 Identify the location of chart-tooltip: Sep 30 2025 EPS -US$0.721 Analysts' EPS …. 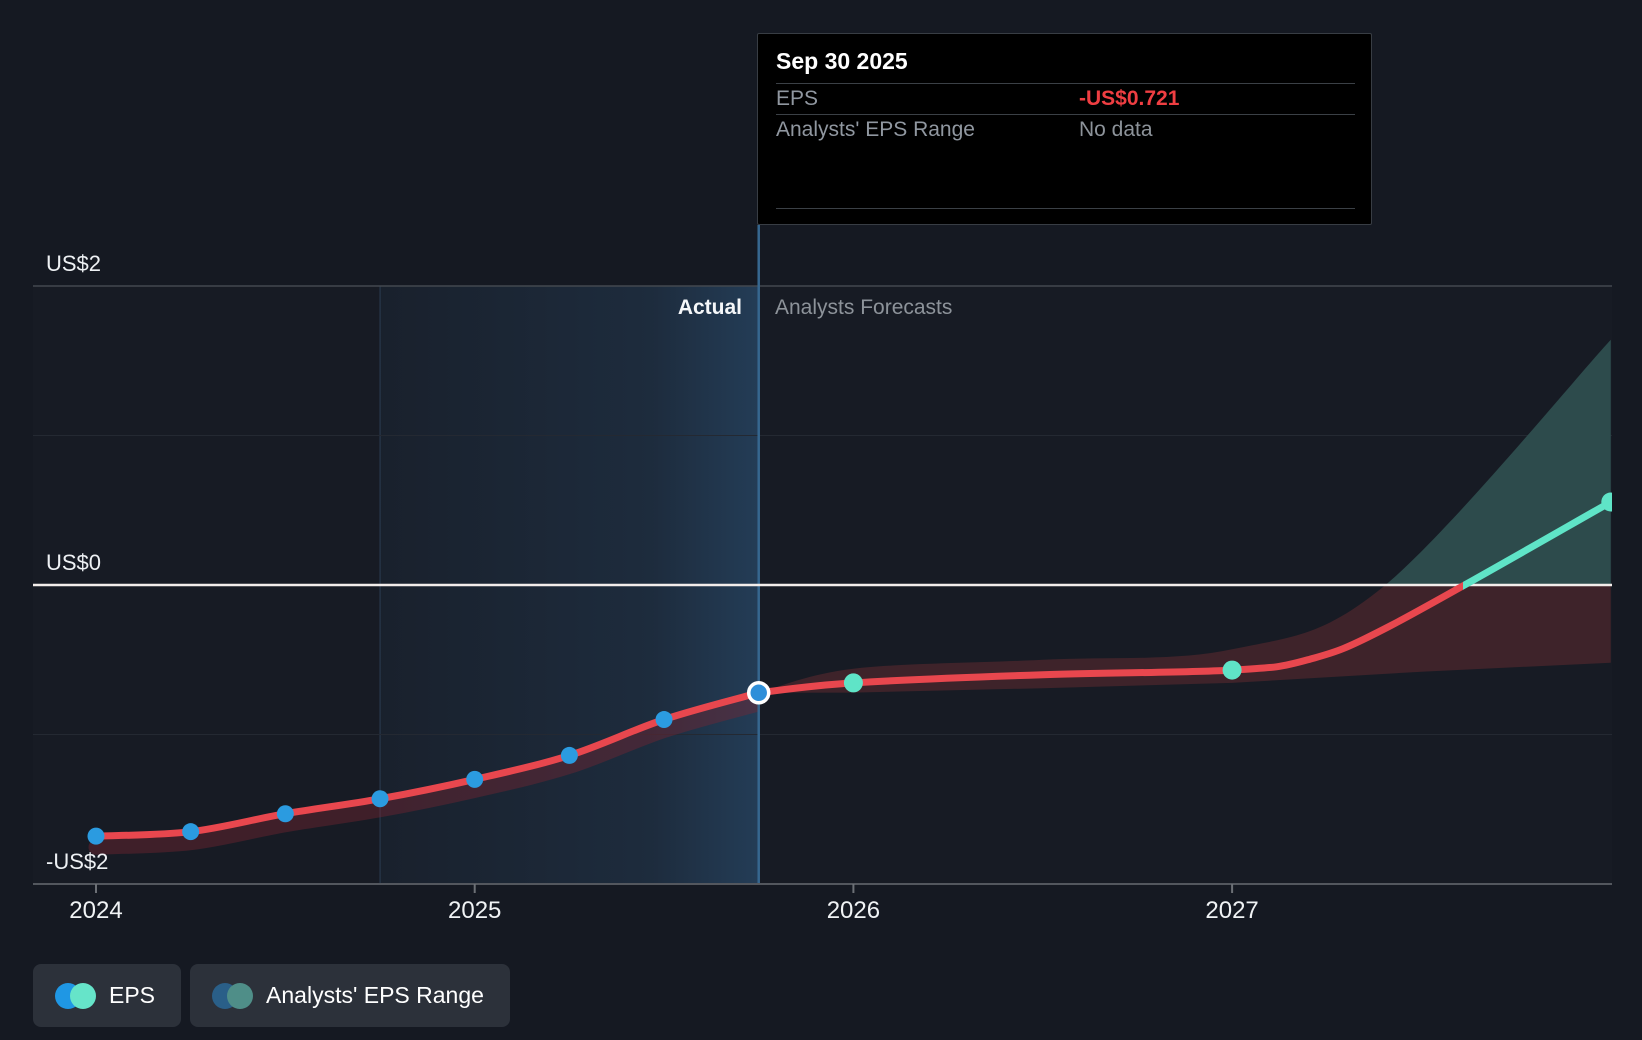
(1064, 129).